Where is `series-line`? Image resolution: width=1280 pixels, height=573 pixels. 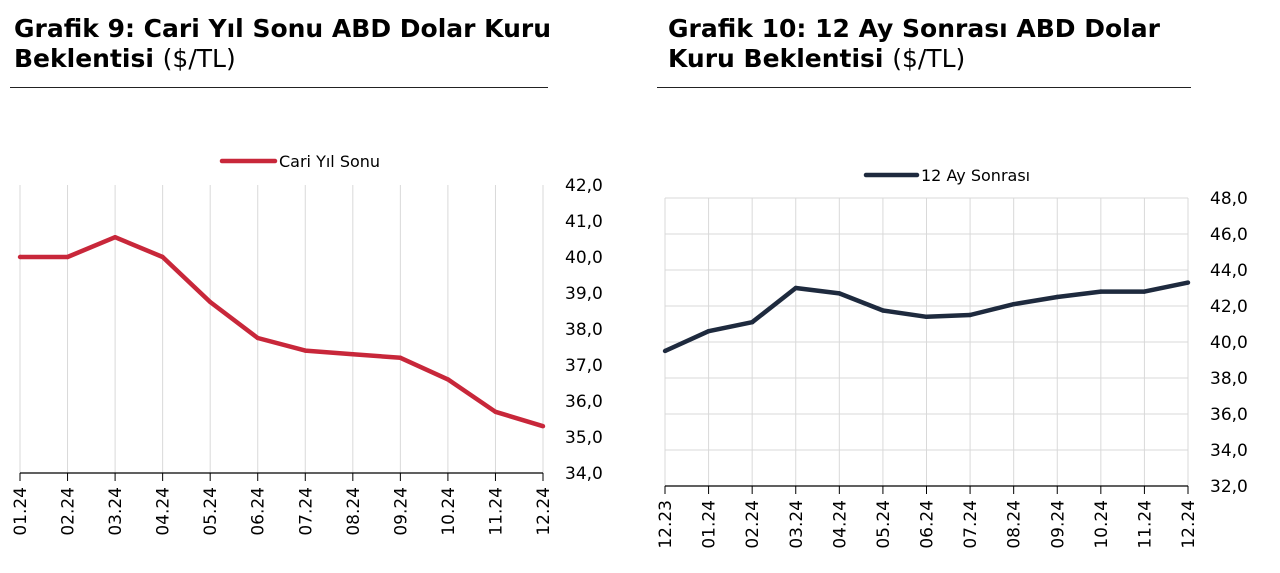 series-line is located at coordinates (282, 331).